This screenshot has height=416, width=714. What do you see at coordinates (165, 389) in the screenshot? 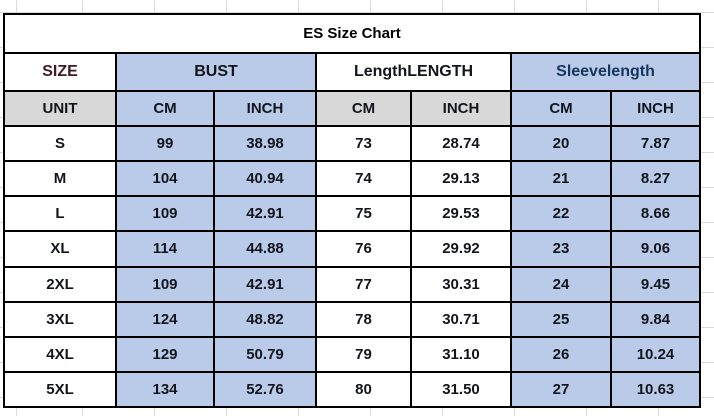
I see `data-cell: 134` at bounding box center [165, 389].